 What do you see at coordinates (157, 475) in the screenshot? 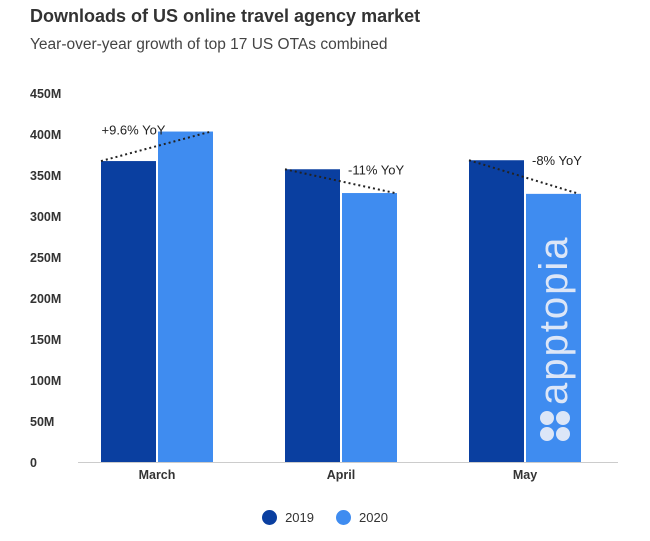
I see `x-tick-label: March` at bounding box center [157, 475].